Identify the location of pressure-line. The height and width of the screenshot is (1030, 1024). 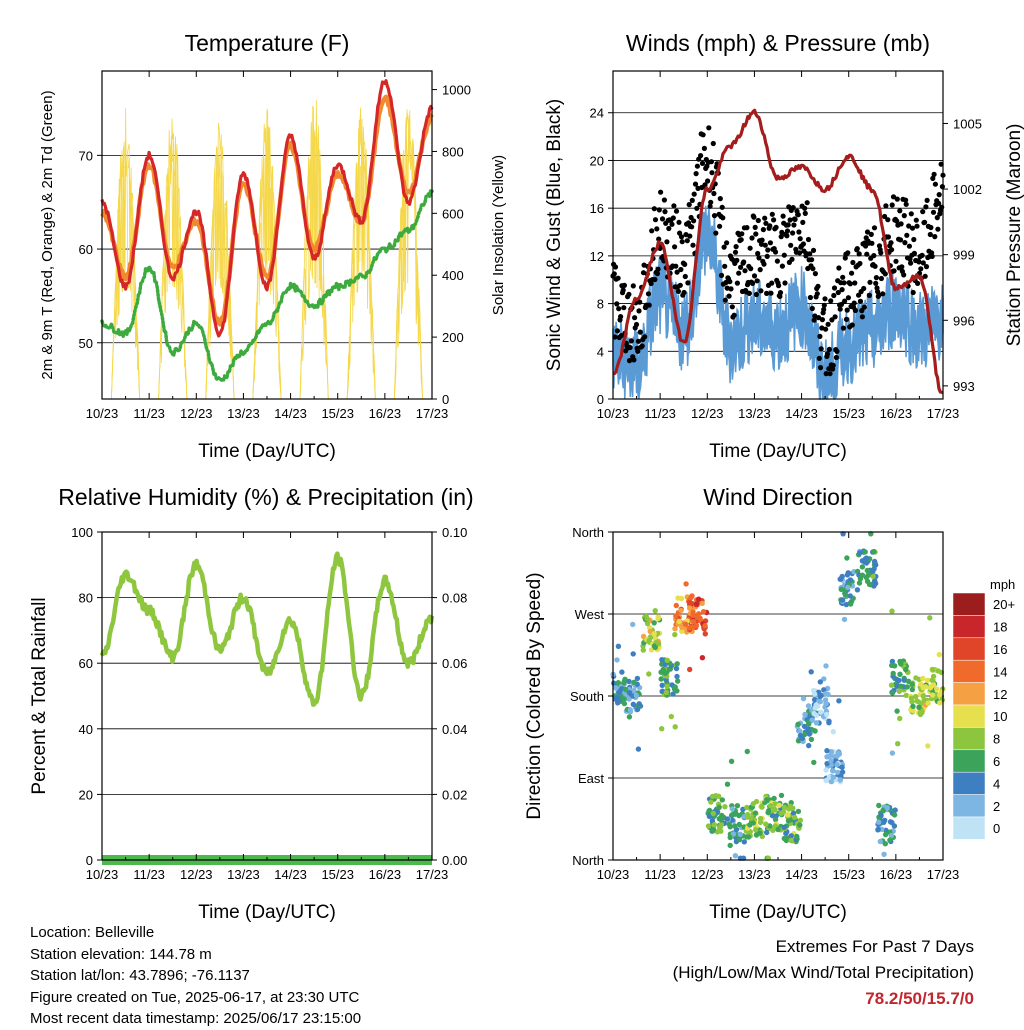
(778, 251).